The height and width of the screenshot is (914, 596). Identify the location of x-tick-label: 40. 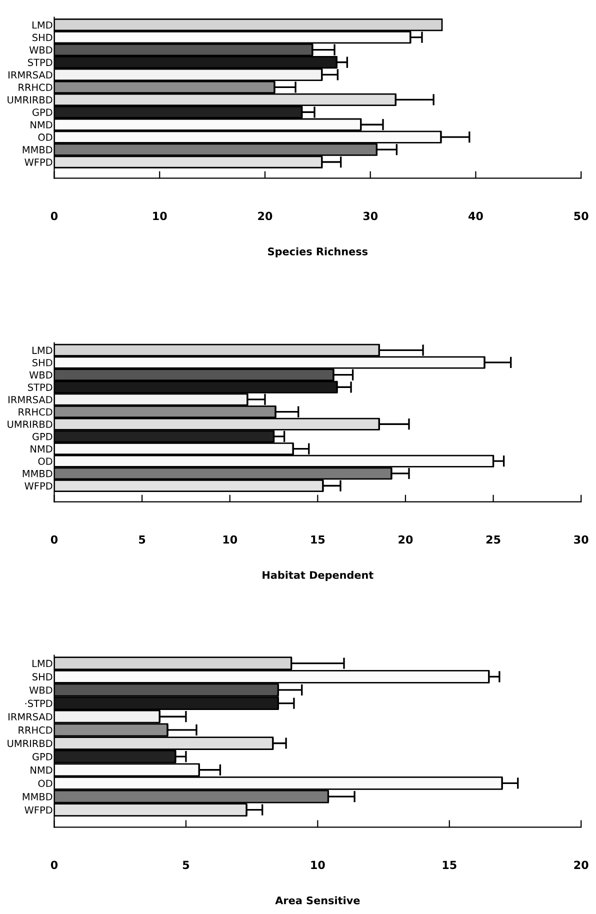
(475, 216).